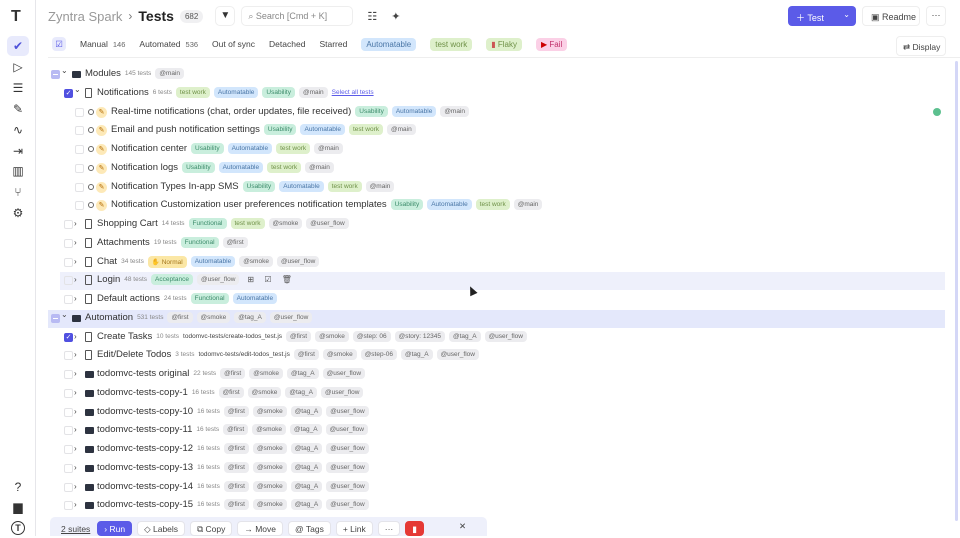  Describe the element at coordinates (145, 430) in the screenshot. I see `row-title: todomvc-tests-copy-11` at that location.